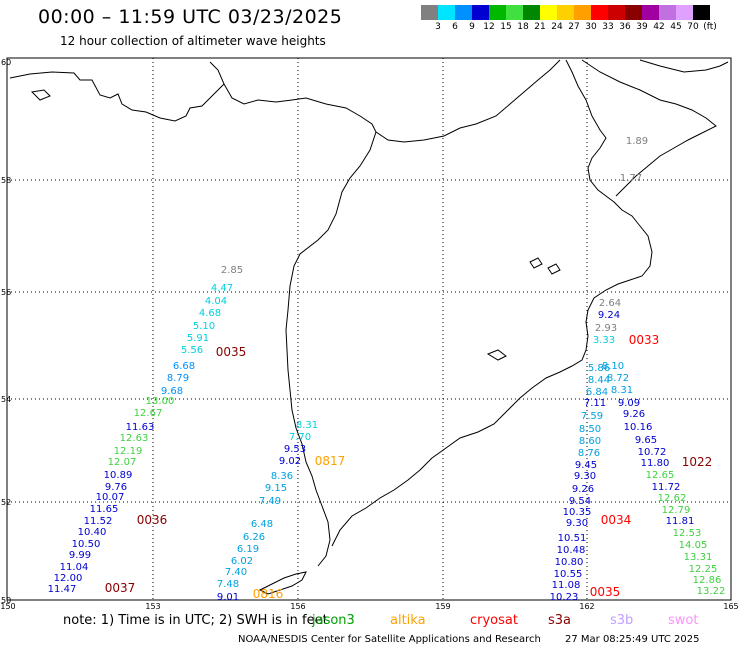 The height and width of the screenshot is (650, 740). Describe the element at coordinates (711, 591) in the screenshot. I see `wave-height-value: 13.22` at that location.